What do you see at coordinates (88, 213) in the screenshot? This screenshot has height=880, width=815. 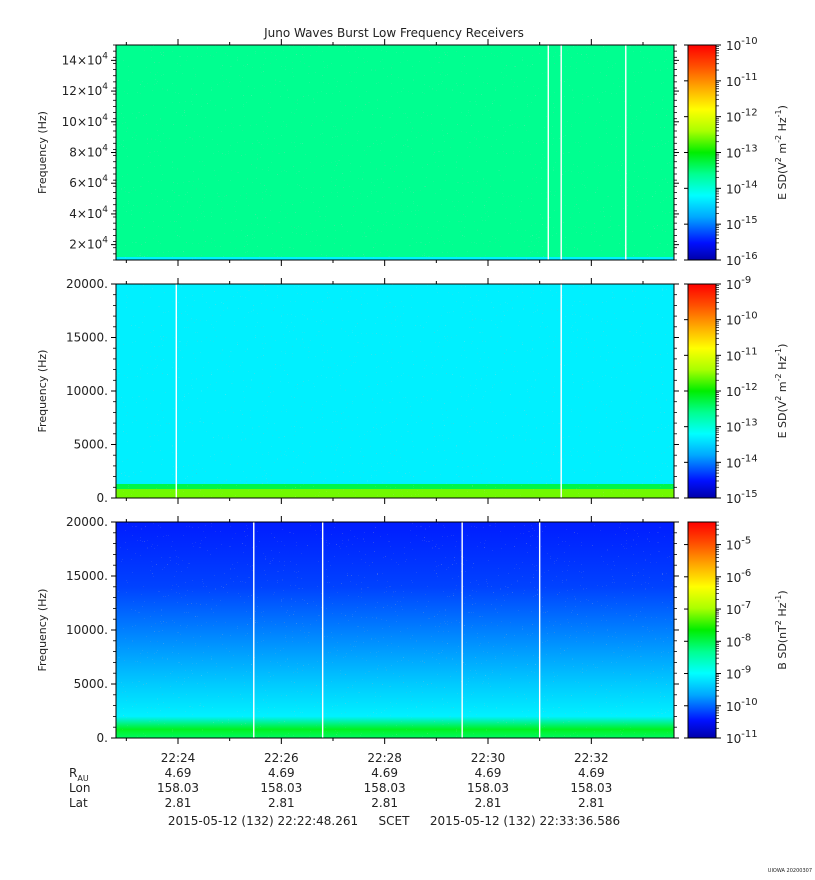 I see `y-tick-label: 4×104` at bounding box center [88, 213].